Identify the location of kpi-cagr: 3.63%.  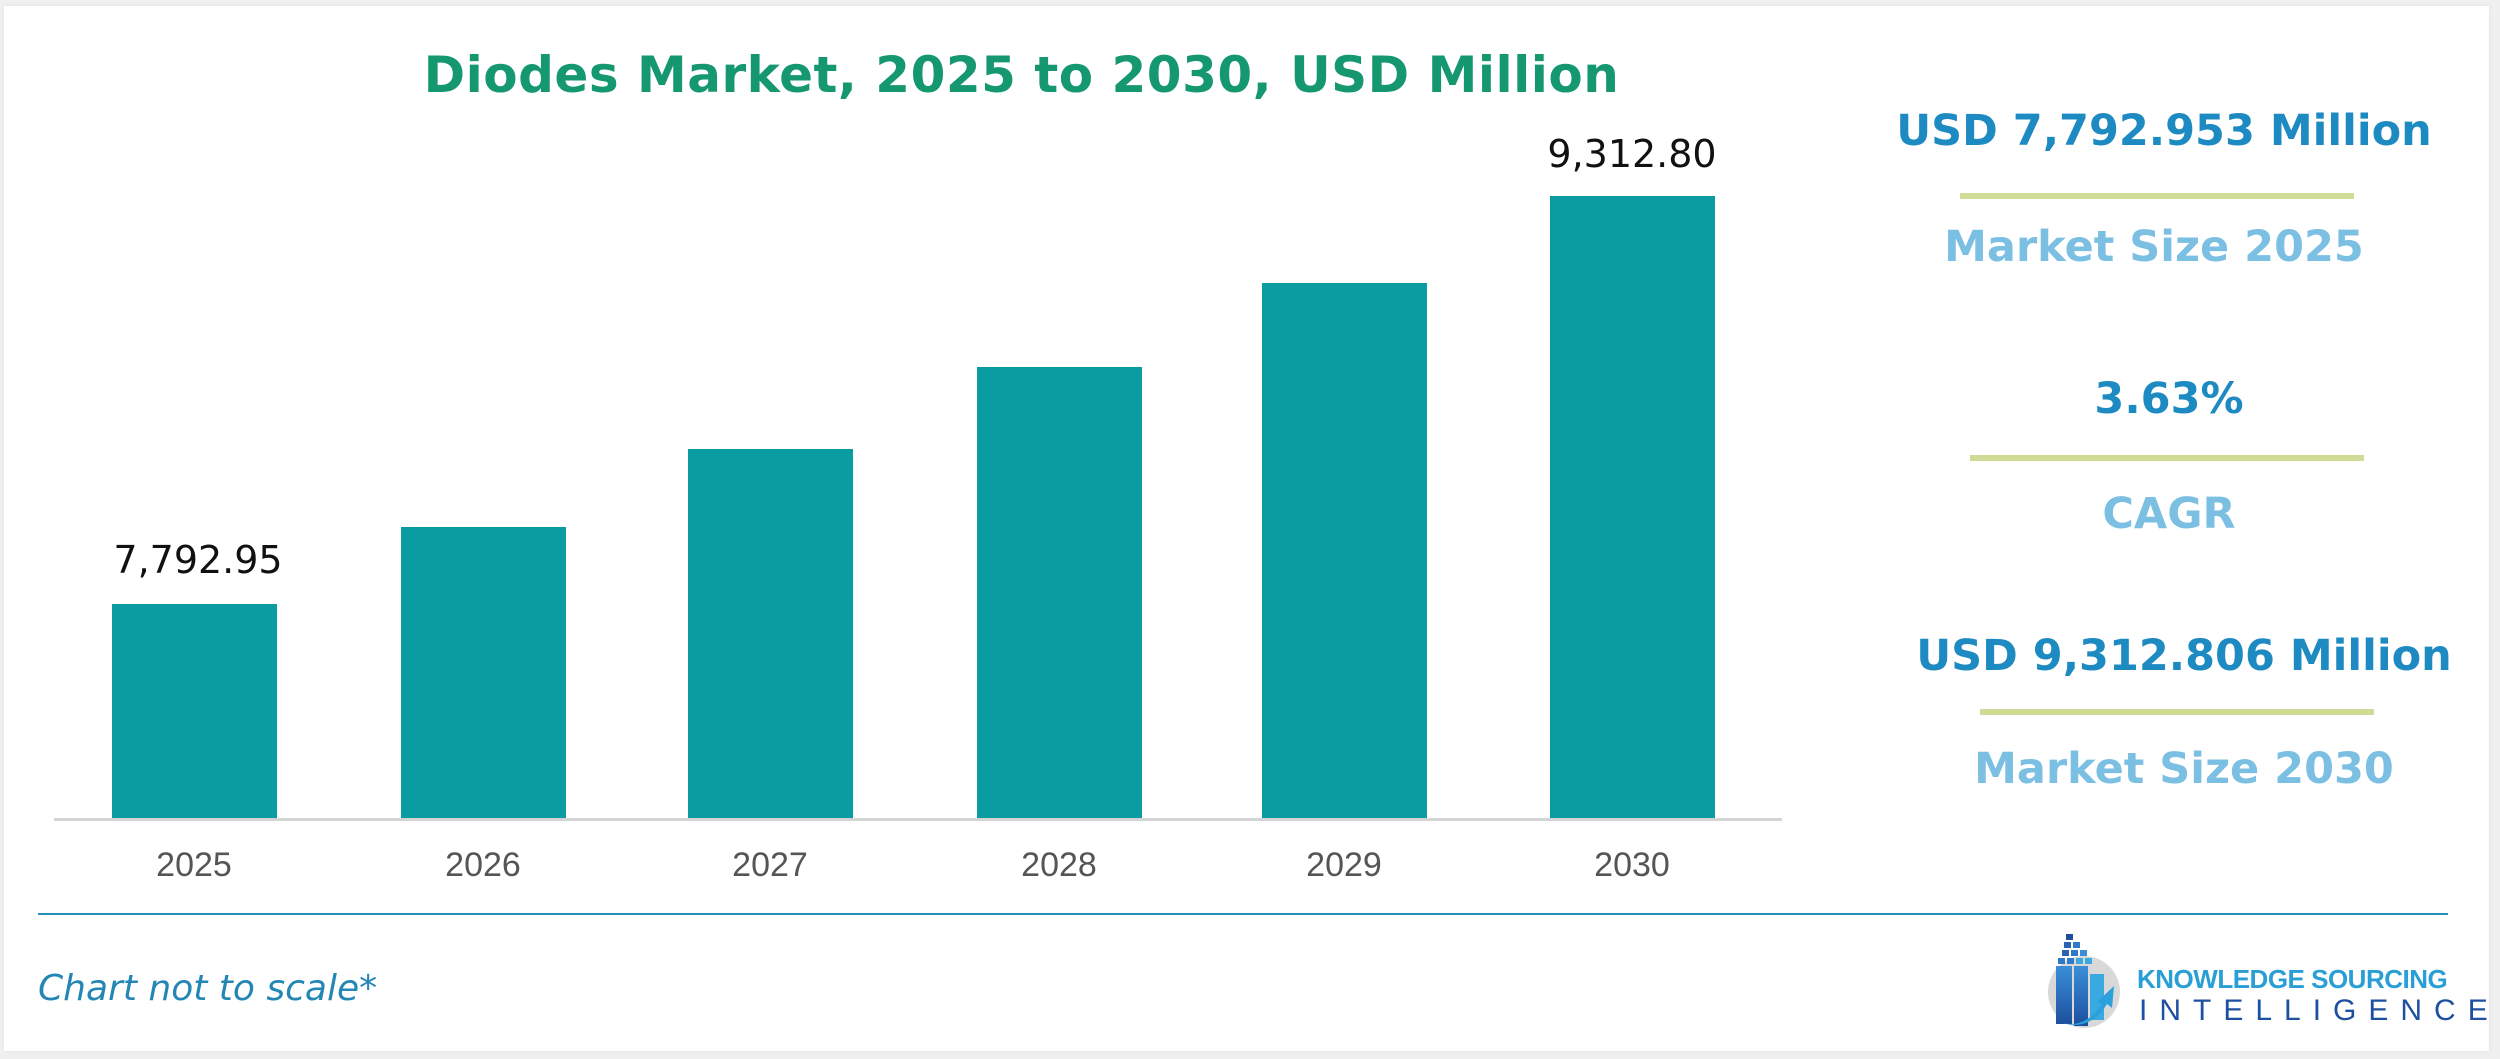
(2169, 399).